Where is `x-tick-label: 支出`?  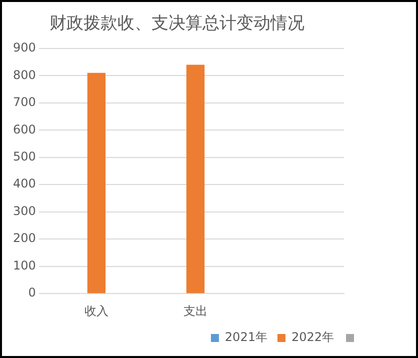
x-tick-label: 支出 is located at coordinates (195, 311).